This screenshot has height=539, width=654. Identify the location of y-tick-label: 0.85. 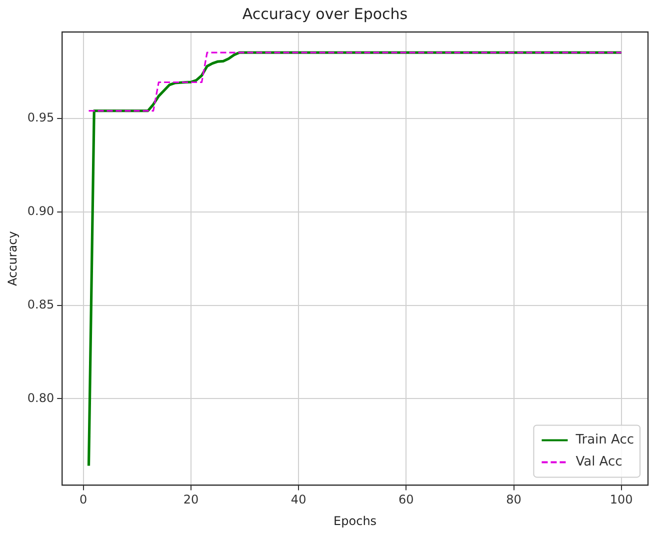
(40, 304).